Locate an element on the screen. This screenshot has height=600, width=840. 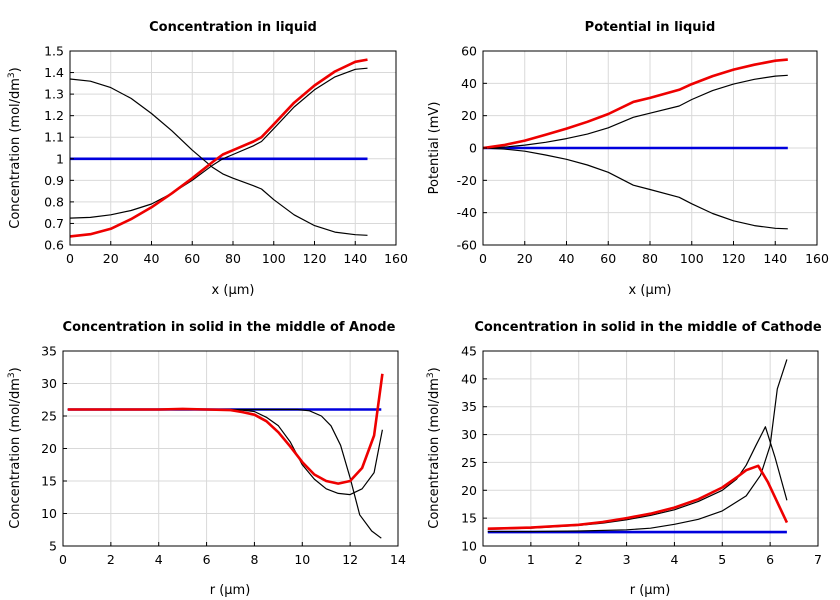
y-tick-label: 45 is located at coordinates (469, 351).